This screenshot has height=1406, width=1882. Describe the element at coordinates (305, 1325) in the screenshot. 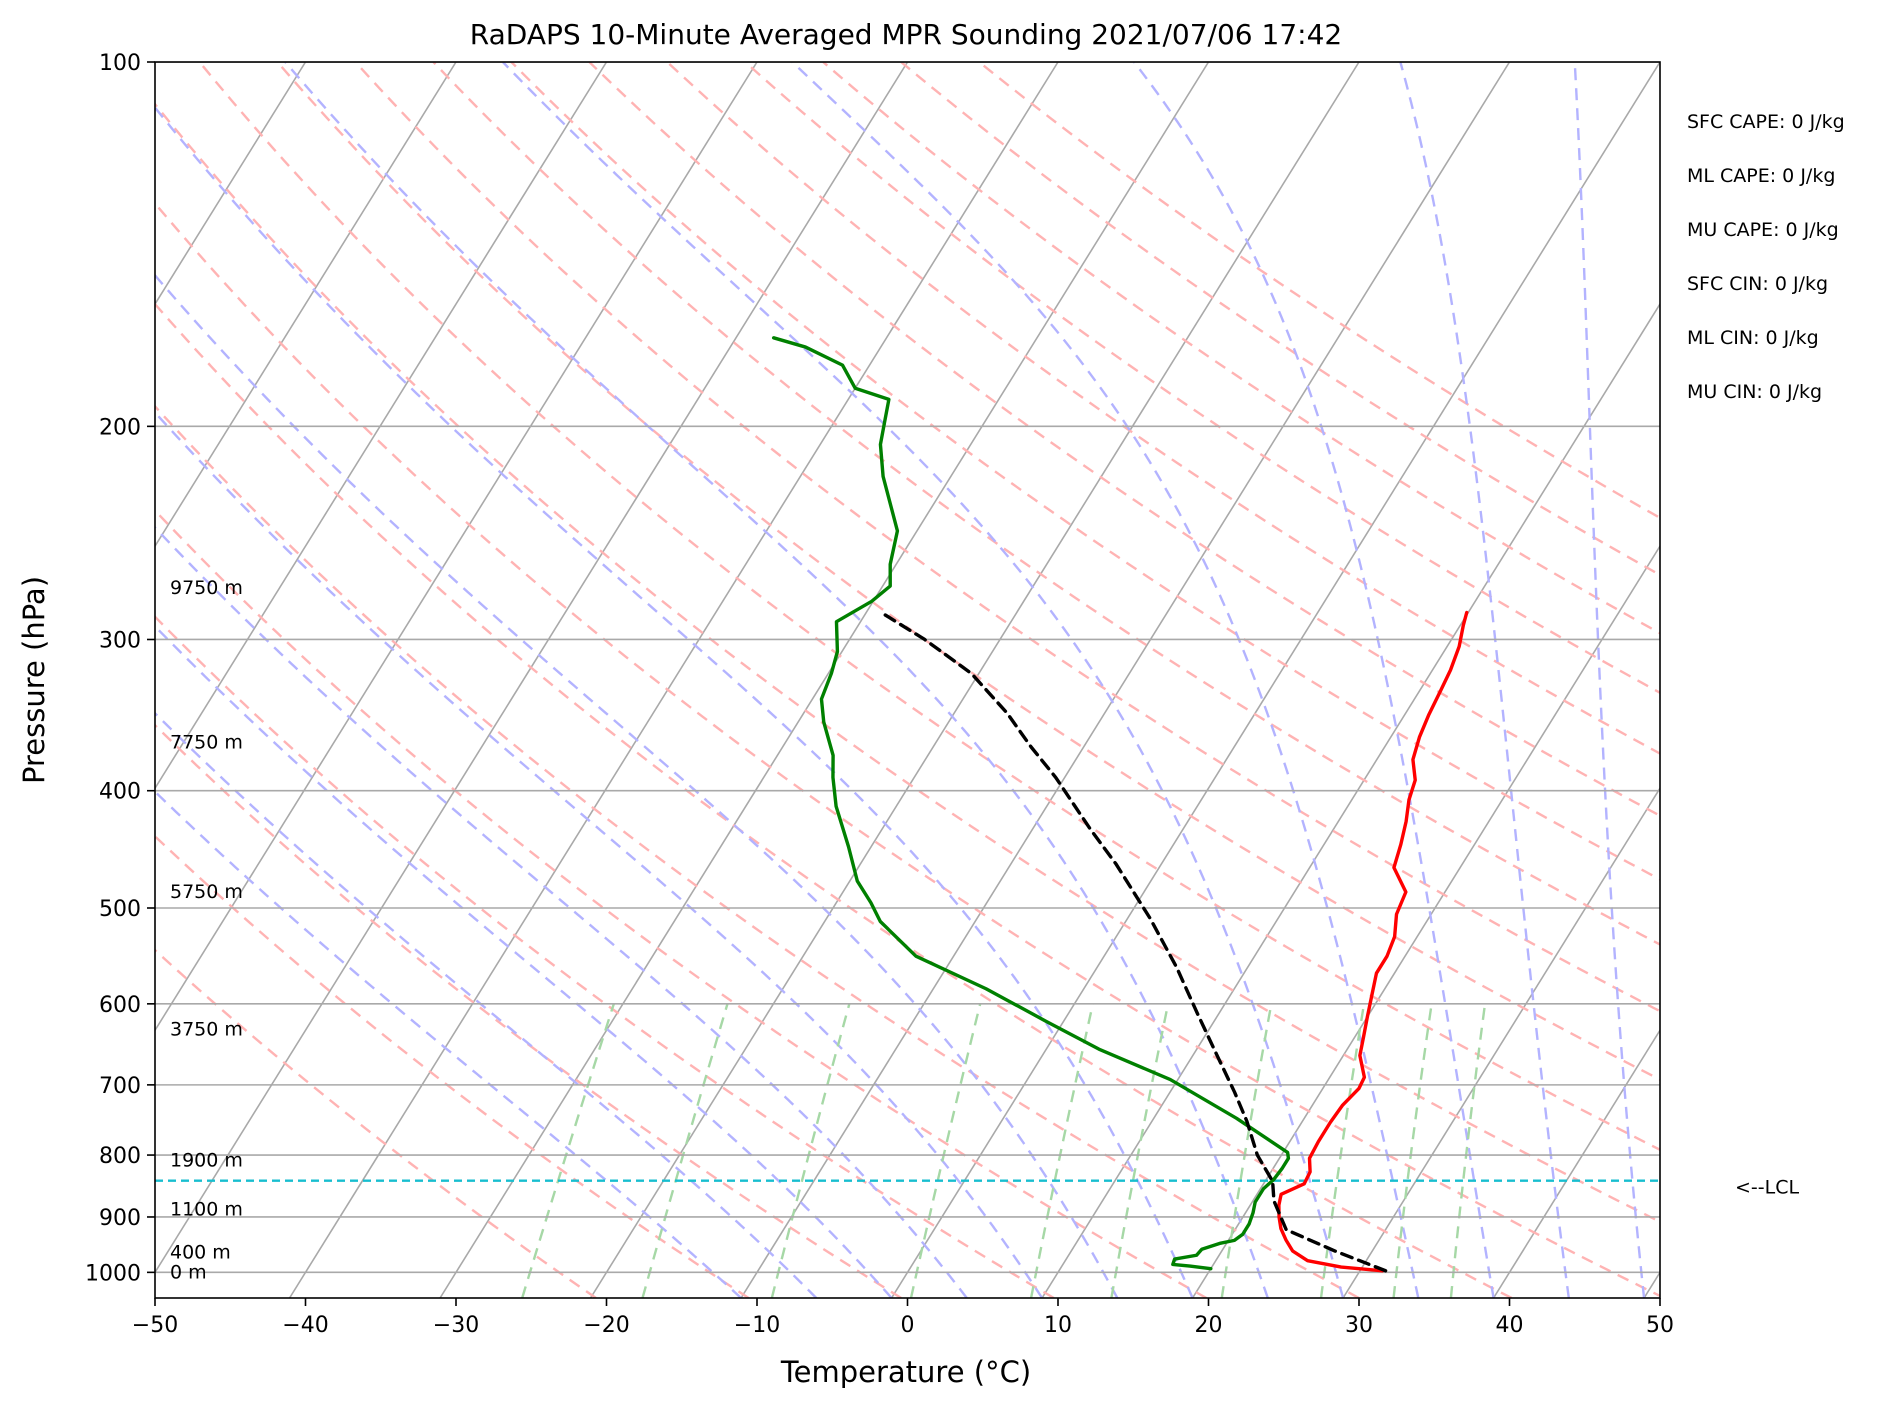

I see `x-tick-label: −40` at that location.